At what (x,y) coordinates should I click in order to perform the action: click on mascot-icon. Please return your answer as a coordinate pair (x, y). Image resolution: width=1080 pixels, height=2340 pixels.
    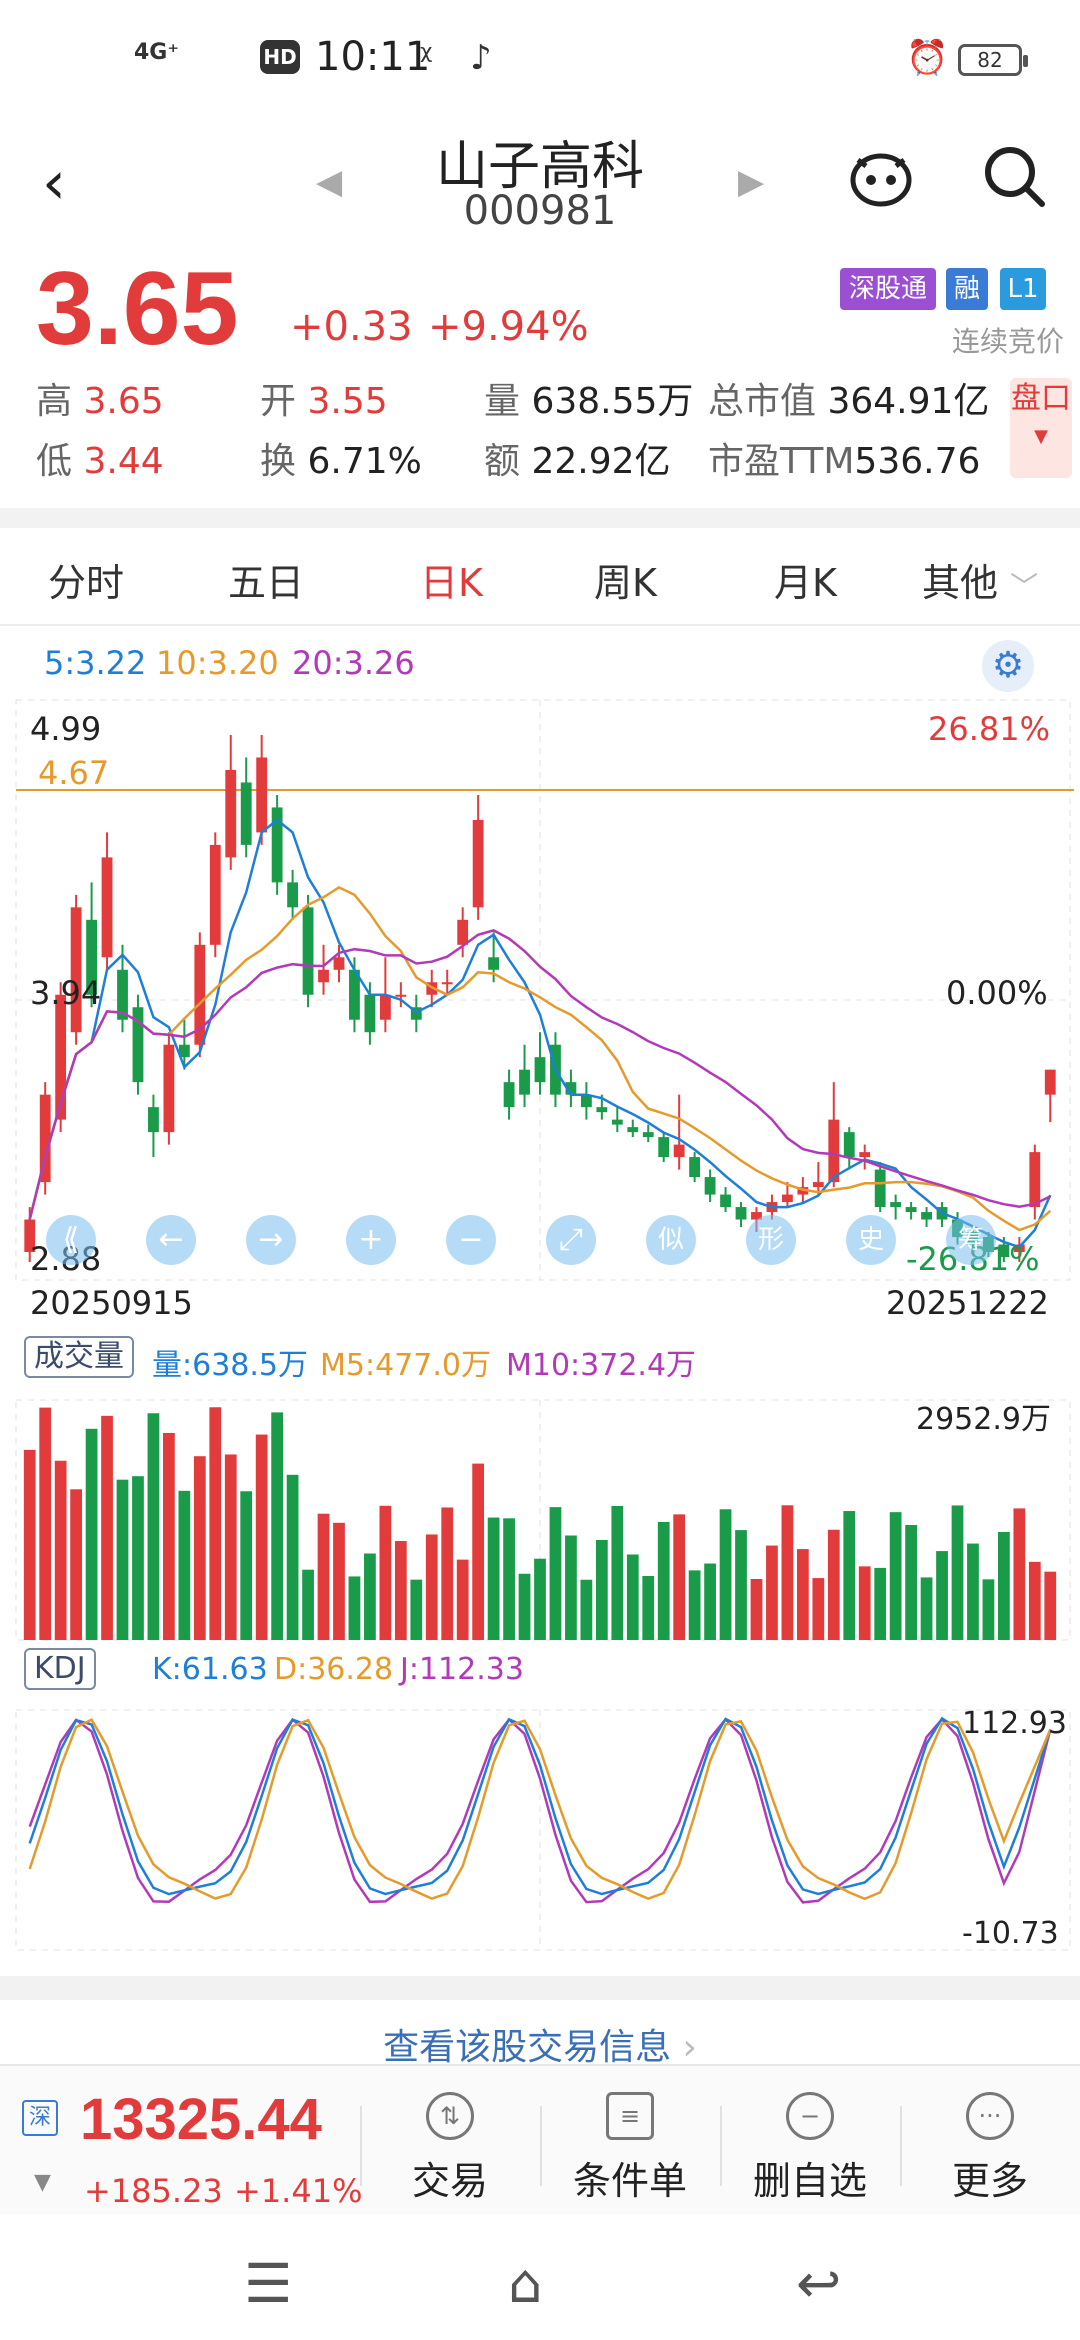
    Looking at the image, I should click on (881, 177).